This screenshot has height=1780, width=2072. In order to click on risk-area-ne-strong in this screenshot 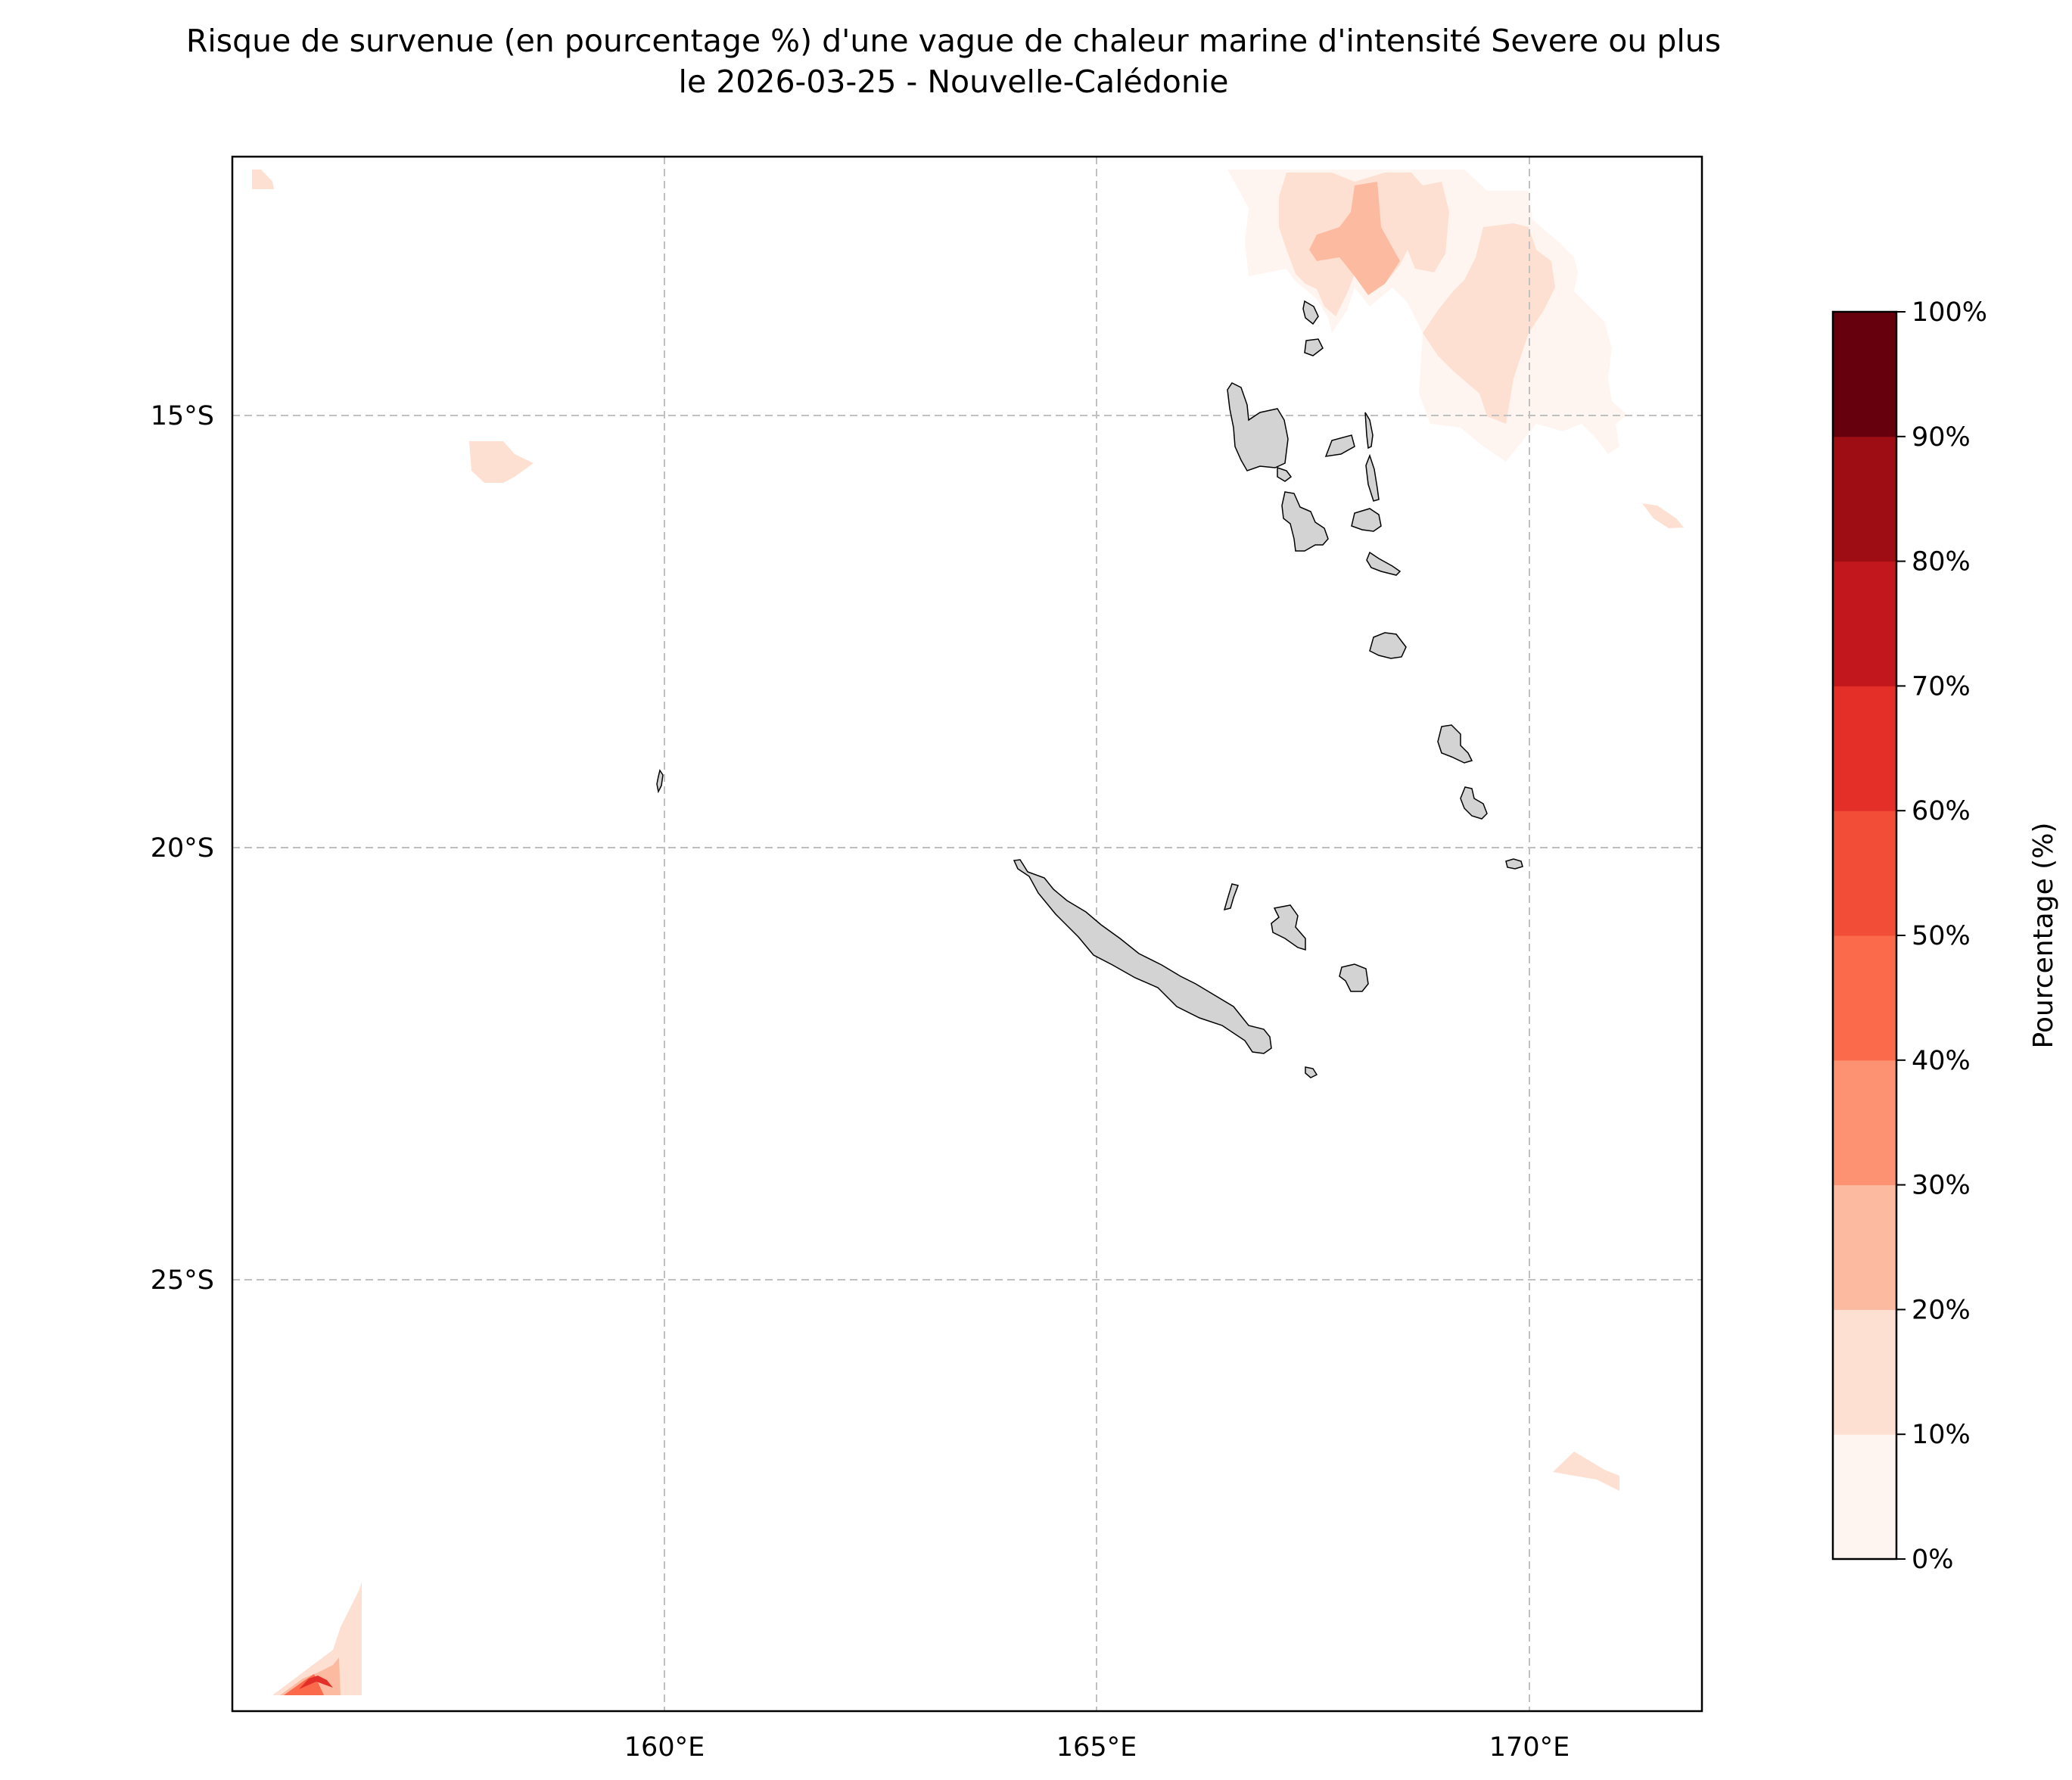, I will do `click(1354, 238)`.